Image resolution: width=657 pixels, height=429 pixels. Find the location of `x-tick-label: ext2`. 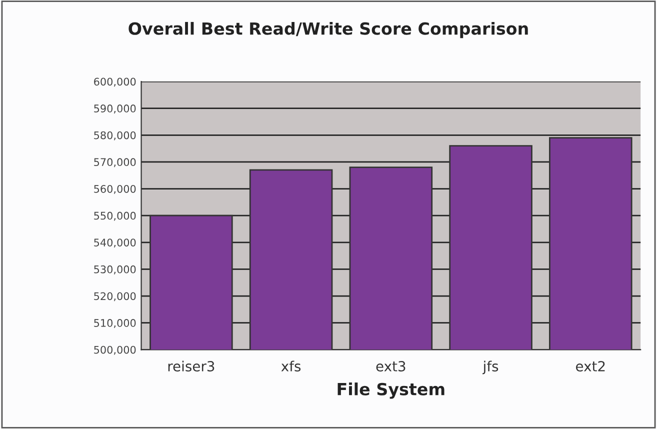

x-tick-label: ext2 is located at coordinates (590, 366).